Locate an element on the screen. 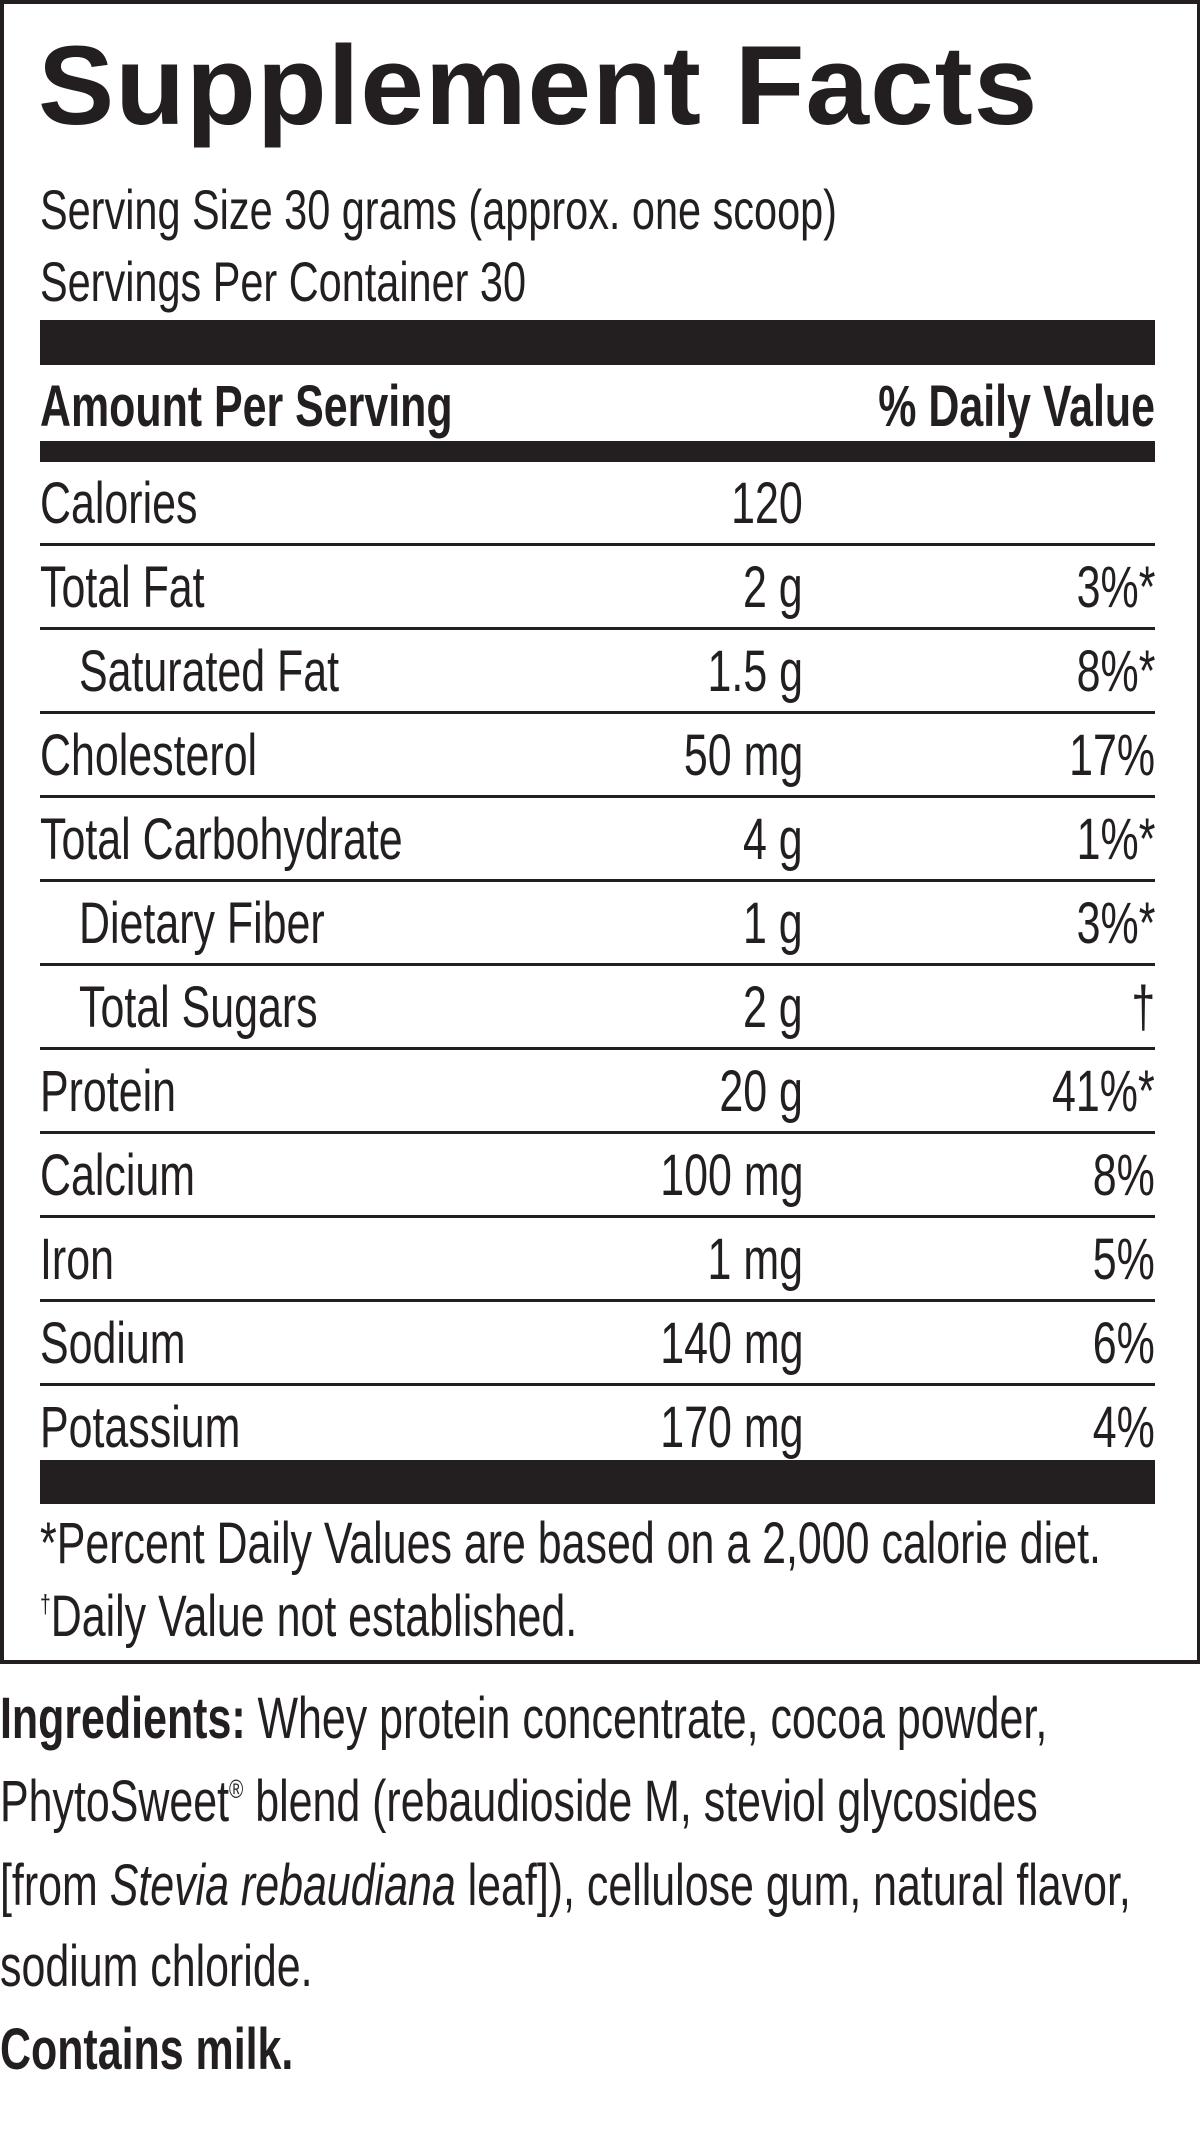 The image size is (1200, 2129). nutrient-daily-value: 41%* is located at coordinates (1103, 1091).